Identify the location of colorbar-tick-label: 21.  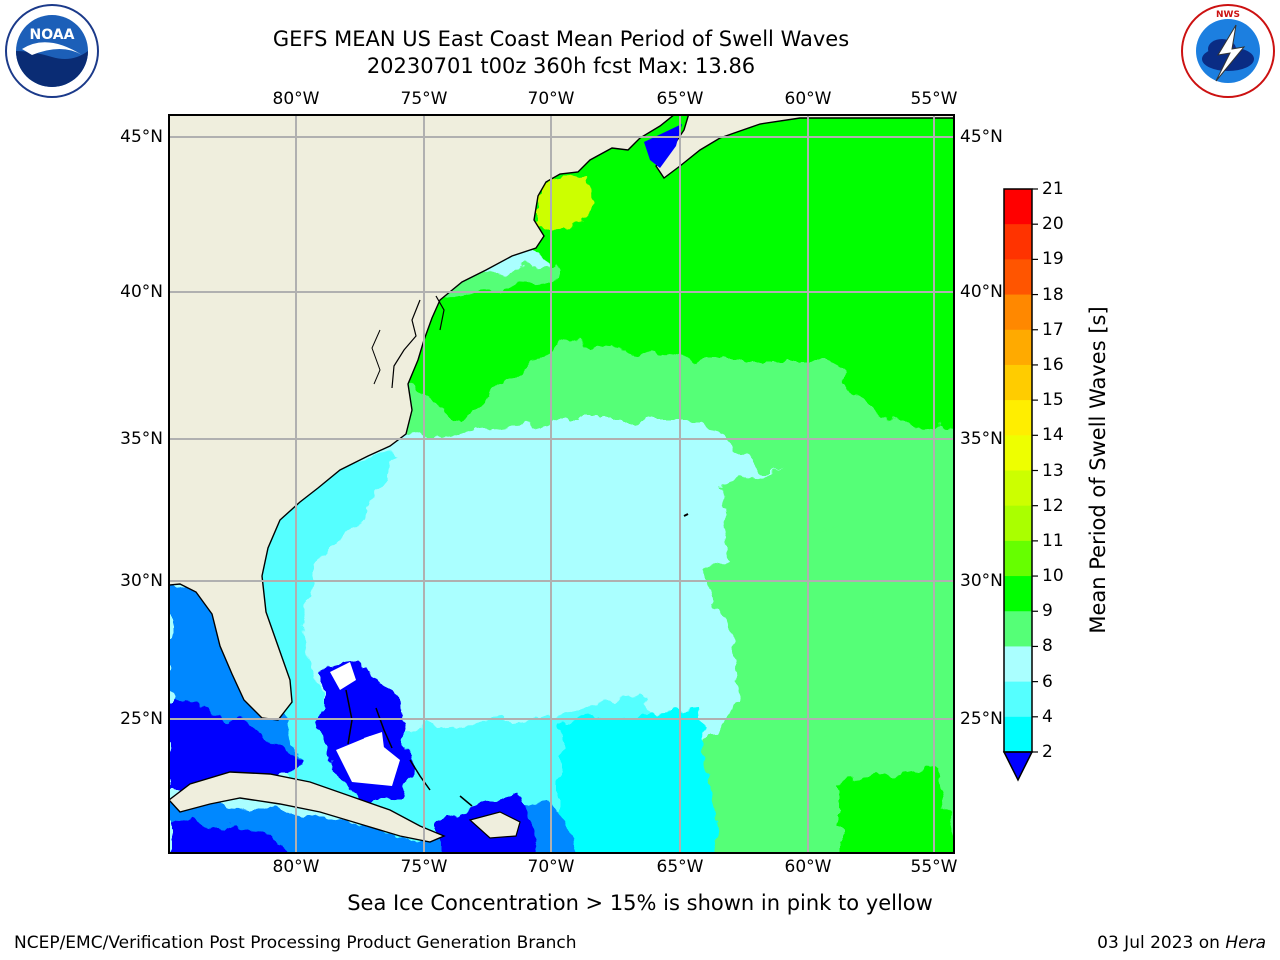
(1053, 189).